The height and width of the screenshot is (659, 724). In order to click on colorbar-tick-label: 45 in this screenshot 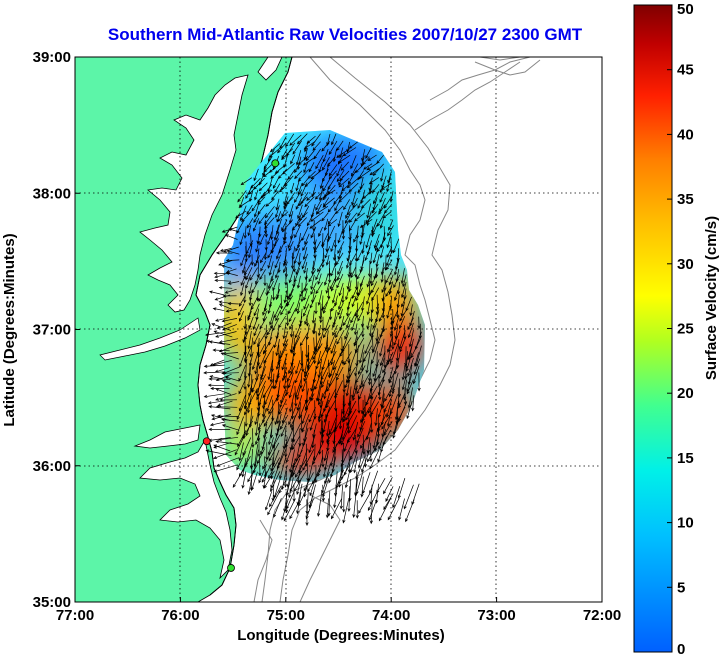, I will do `click(685, 70)`.